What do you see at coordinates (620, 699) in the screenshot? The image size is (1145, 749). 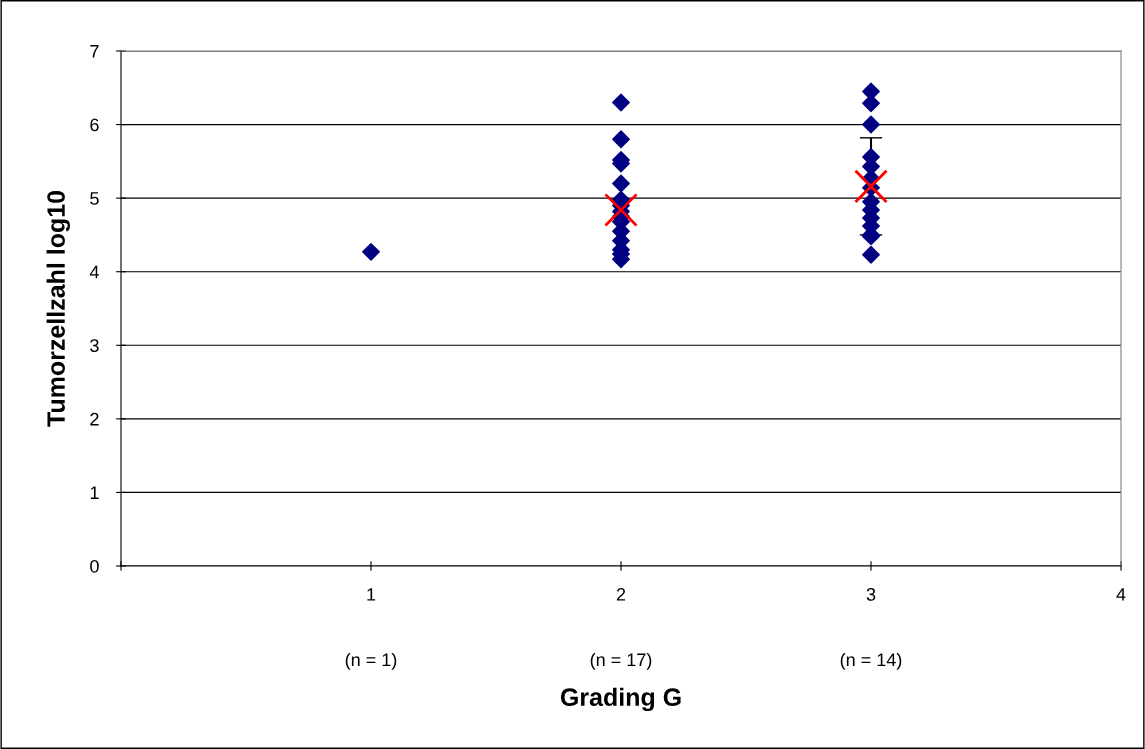 I see `x-axis-title: Grading G` at bounding box center [620, 699].